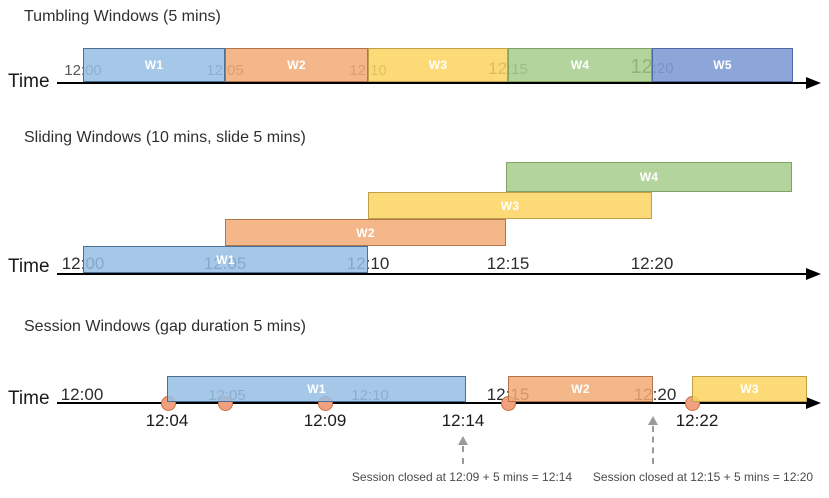  I want to click on session-time-axis-line, so click(432, 403).